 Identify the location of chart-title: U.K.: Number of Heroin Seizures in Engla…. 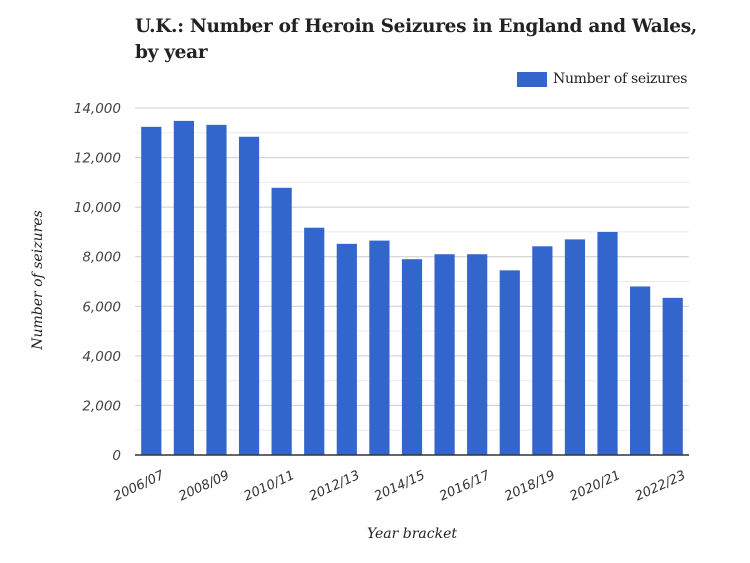
(416, 39).